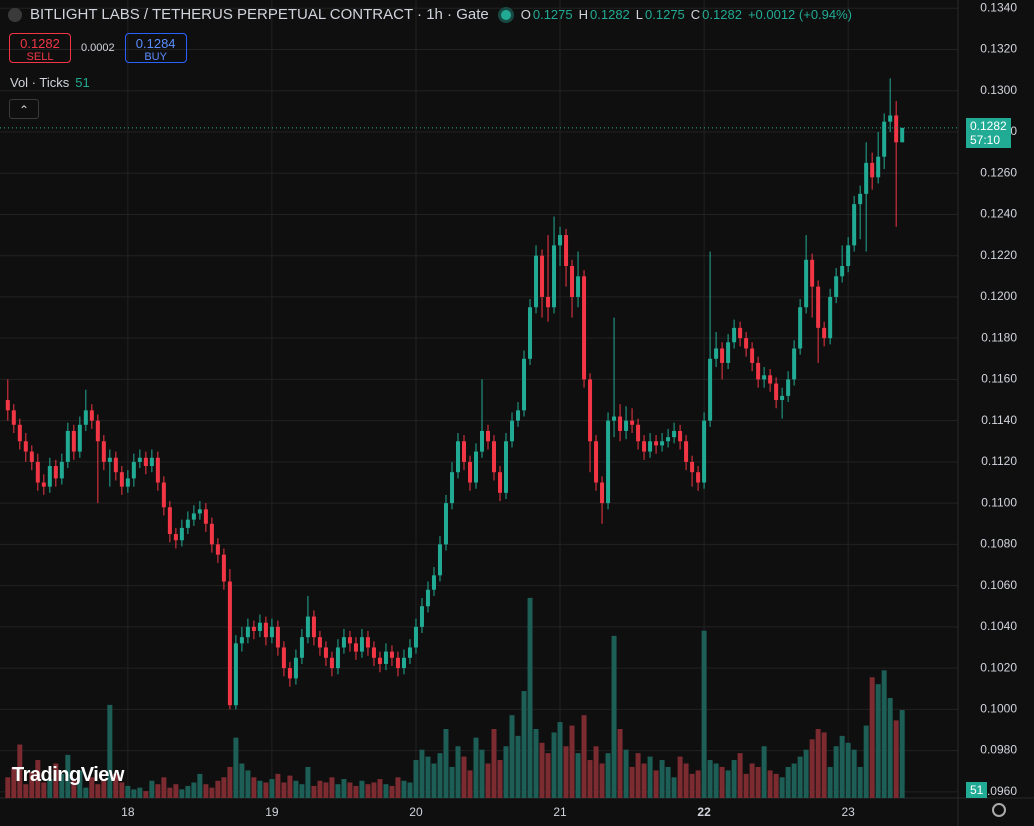 The width and height of the screenshot is (1034, 826). What do you see at coordinates (639, 14) in the screenshot?
I see `ohlc-label: L` at bounding box center [639, 14].